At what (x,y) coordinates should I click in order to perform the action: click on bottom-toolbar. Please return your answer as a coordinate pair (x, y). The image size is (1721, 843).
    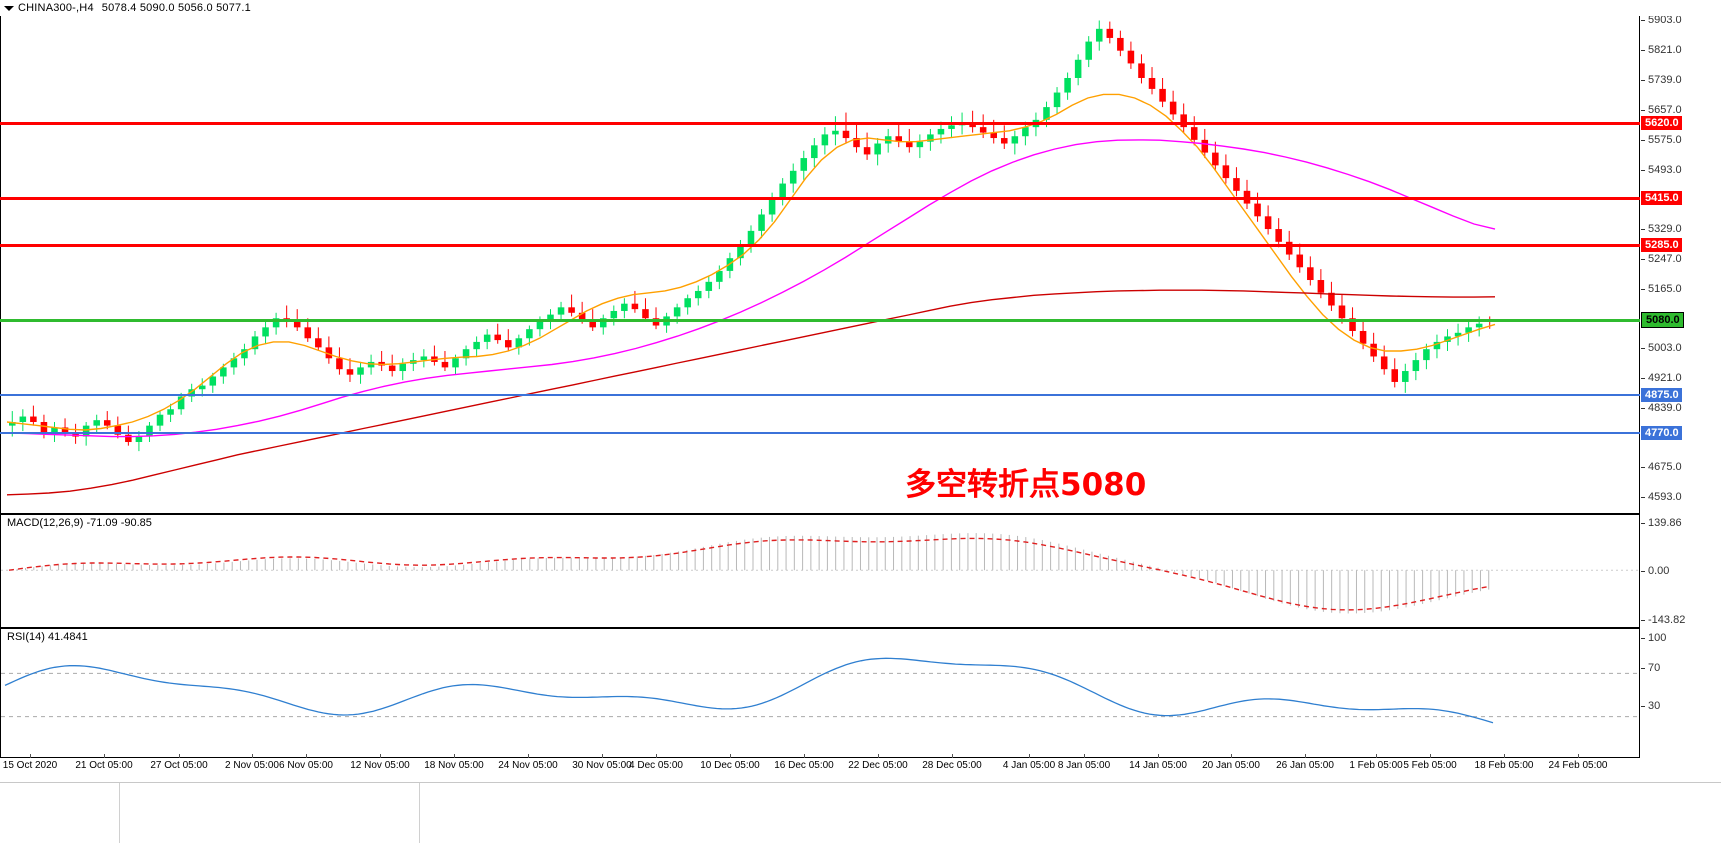
    Looking at the image, I should click on (860, 812).